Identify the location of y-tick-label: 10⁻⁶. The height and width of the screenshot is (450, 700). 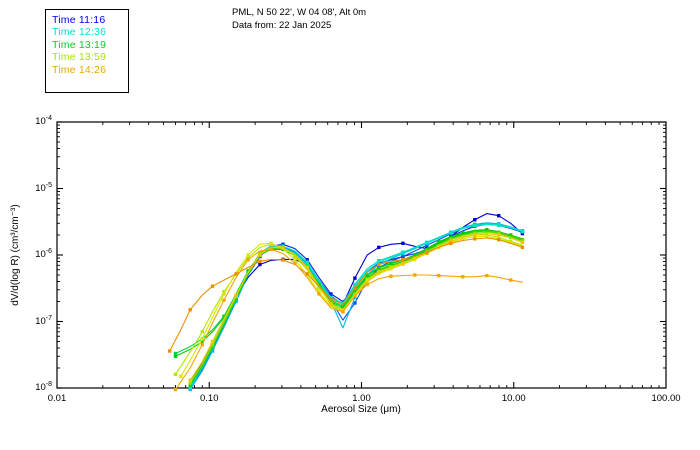
(43, 254).